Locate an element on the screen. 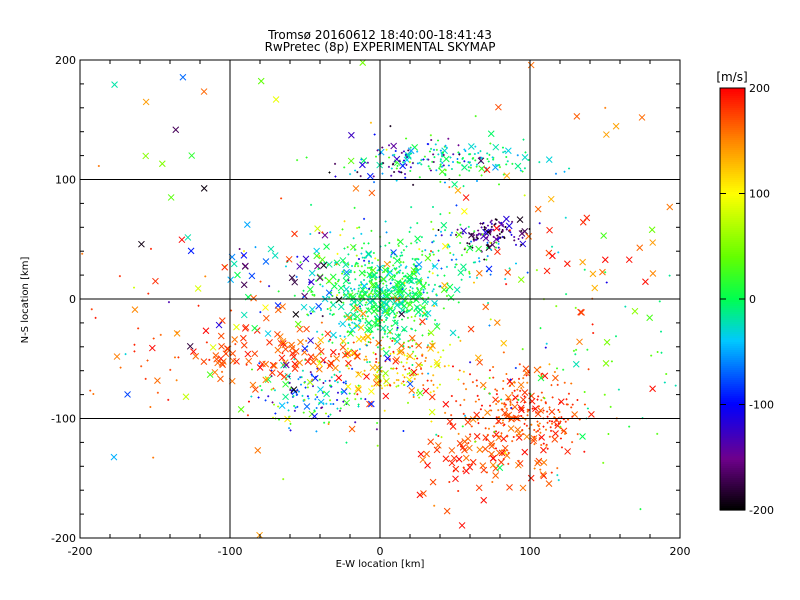  y-tick-label: -200 is located at coordinates (63, 538).